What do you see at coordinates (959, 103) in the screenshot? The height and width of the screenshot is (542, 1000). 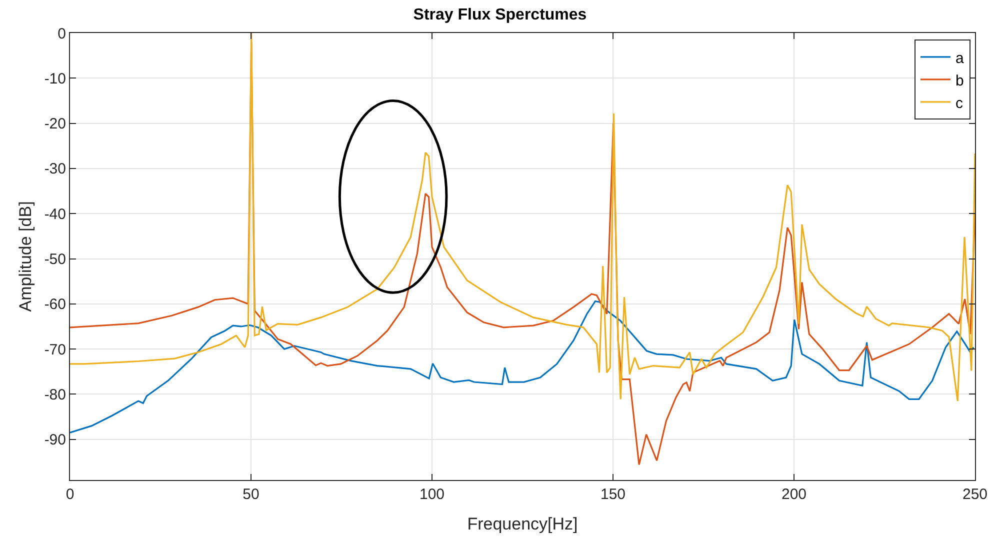 I see `legend-label: c` at bounding box center [959, 103].